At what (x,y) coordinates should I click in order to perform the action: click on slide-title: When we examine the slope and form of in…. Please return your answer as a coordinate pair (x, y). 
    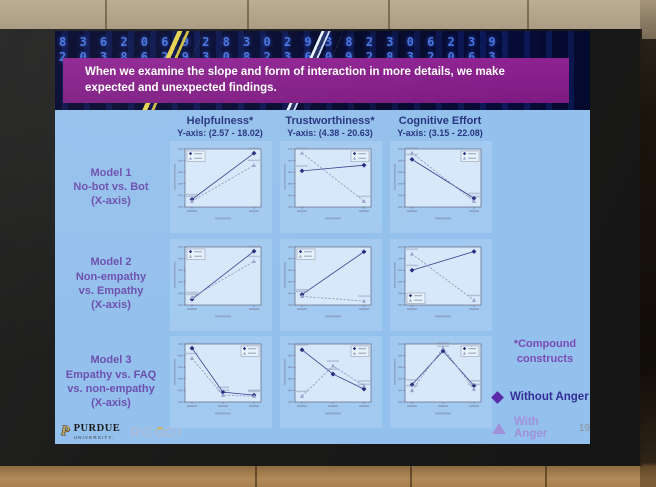
    Looking at the image, I should click on (295, 80).